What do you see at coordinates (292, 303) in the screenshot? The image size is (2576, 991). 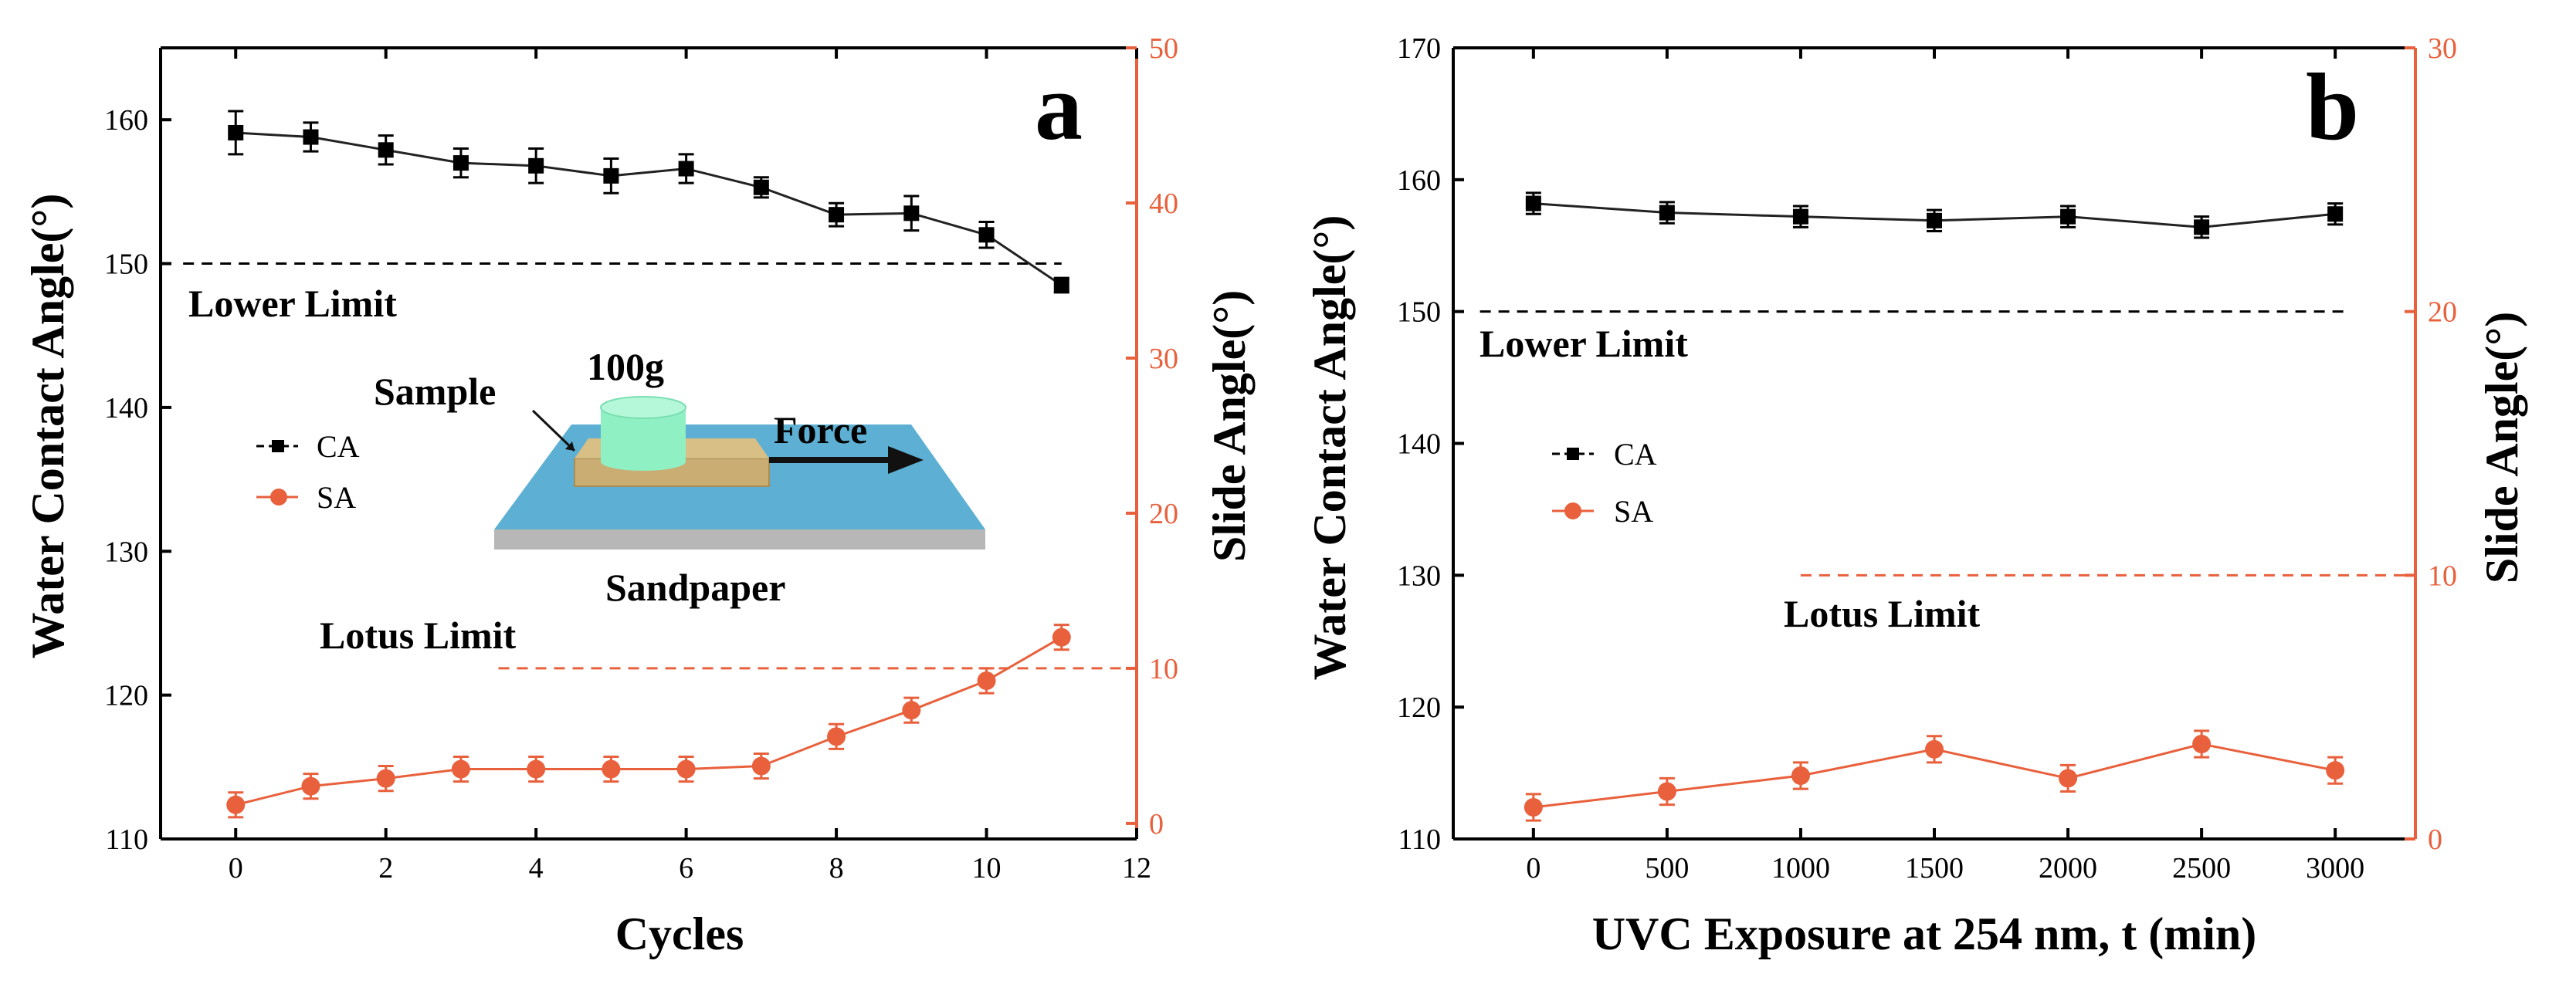 I see `panel-a-lower-limit-label: Lower Limit` at bounding box center [292, 303].